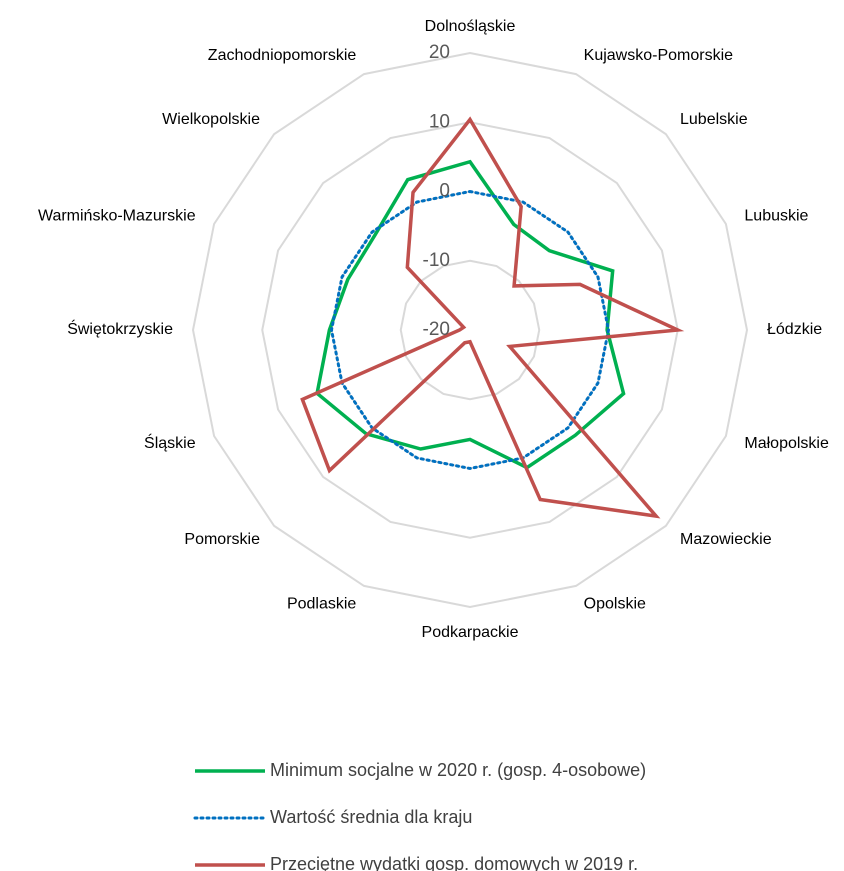 The width and height of the screenshot is (844, 871). Describe the element at coordinates (794, 329) in the screenshot. I see `category-label: Łódzkie` at that location.